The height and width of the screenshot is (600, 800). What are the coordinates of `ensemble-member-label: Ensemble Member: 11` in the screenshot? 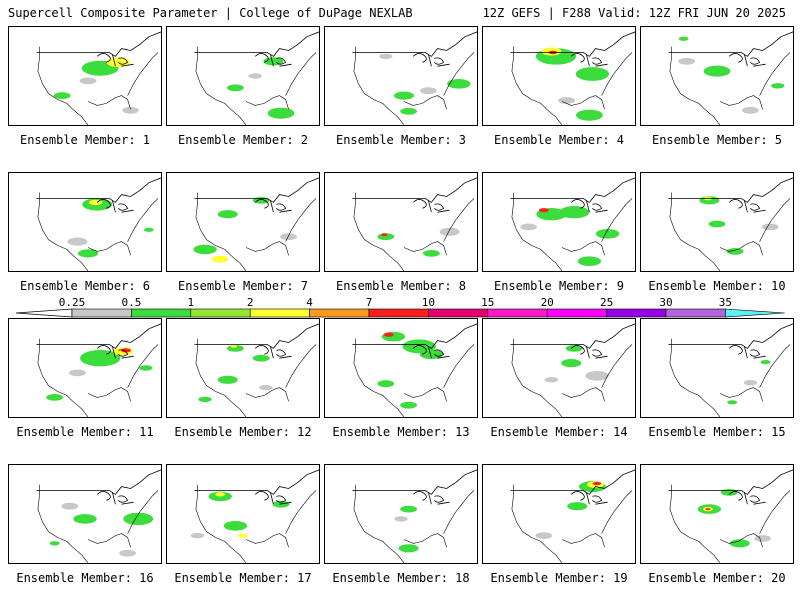 It's located at (85, 432).